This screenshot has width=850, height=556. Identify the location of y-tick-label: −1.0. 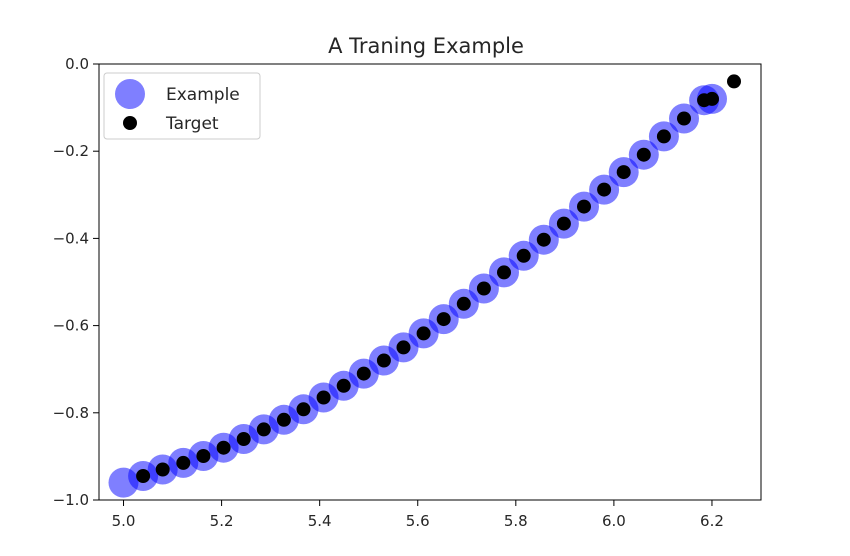
(71, 500).